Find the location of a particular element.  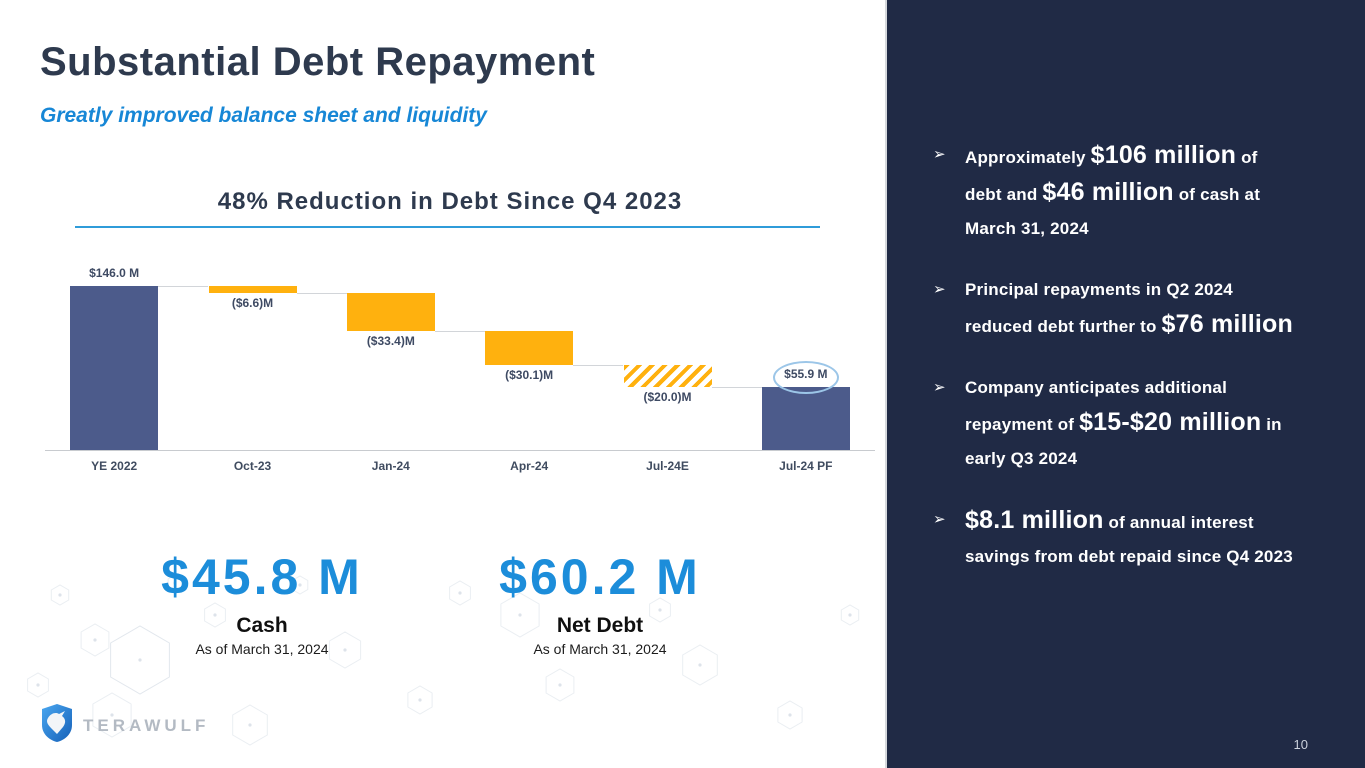

stat-cash: $45.8 M Cash As of March 31, 2024 is located at coordinates (262, 602).